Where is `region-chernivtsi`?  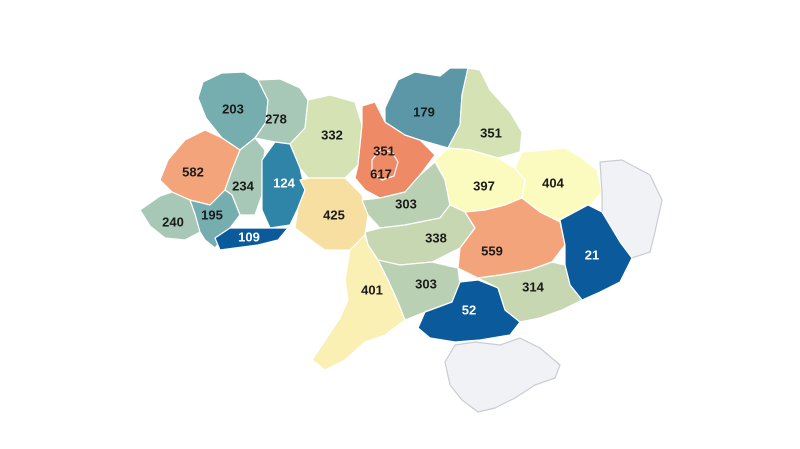
region-chernivtsi is located at coordinates (251, 239).